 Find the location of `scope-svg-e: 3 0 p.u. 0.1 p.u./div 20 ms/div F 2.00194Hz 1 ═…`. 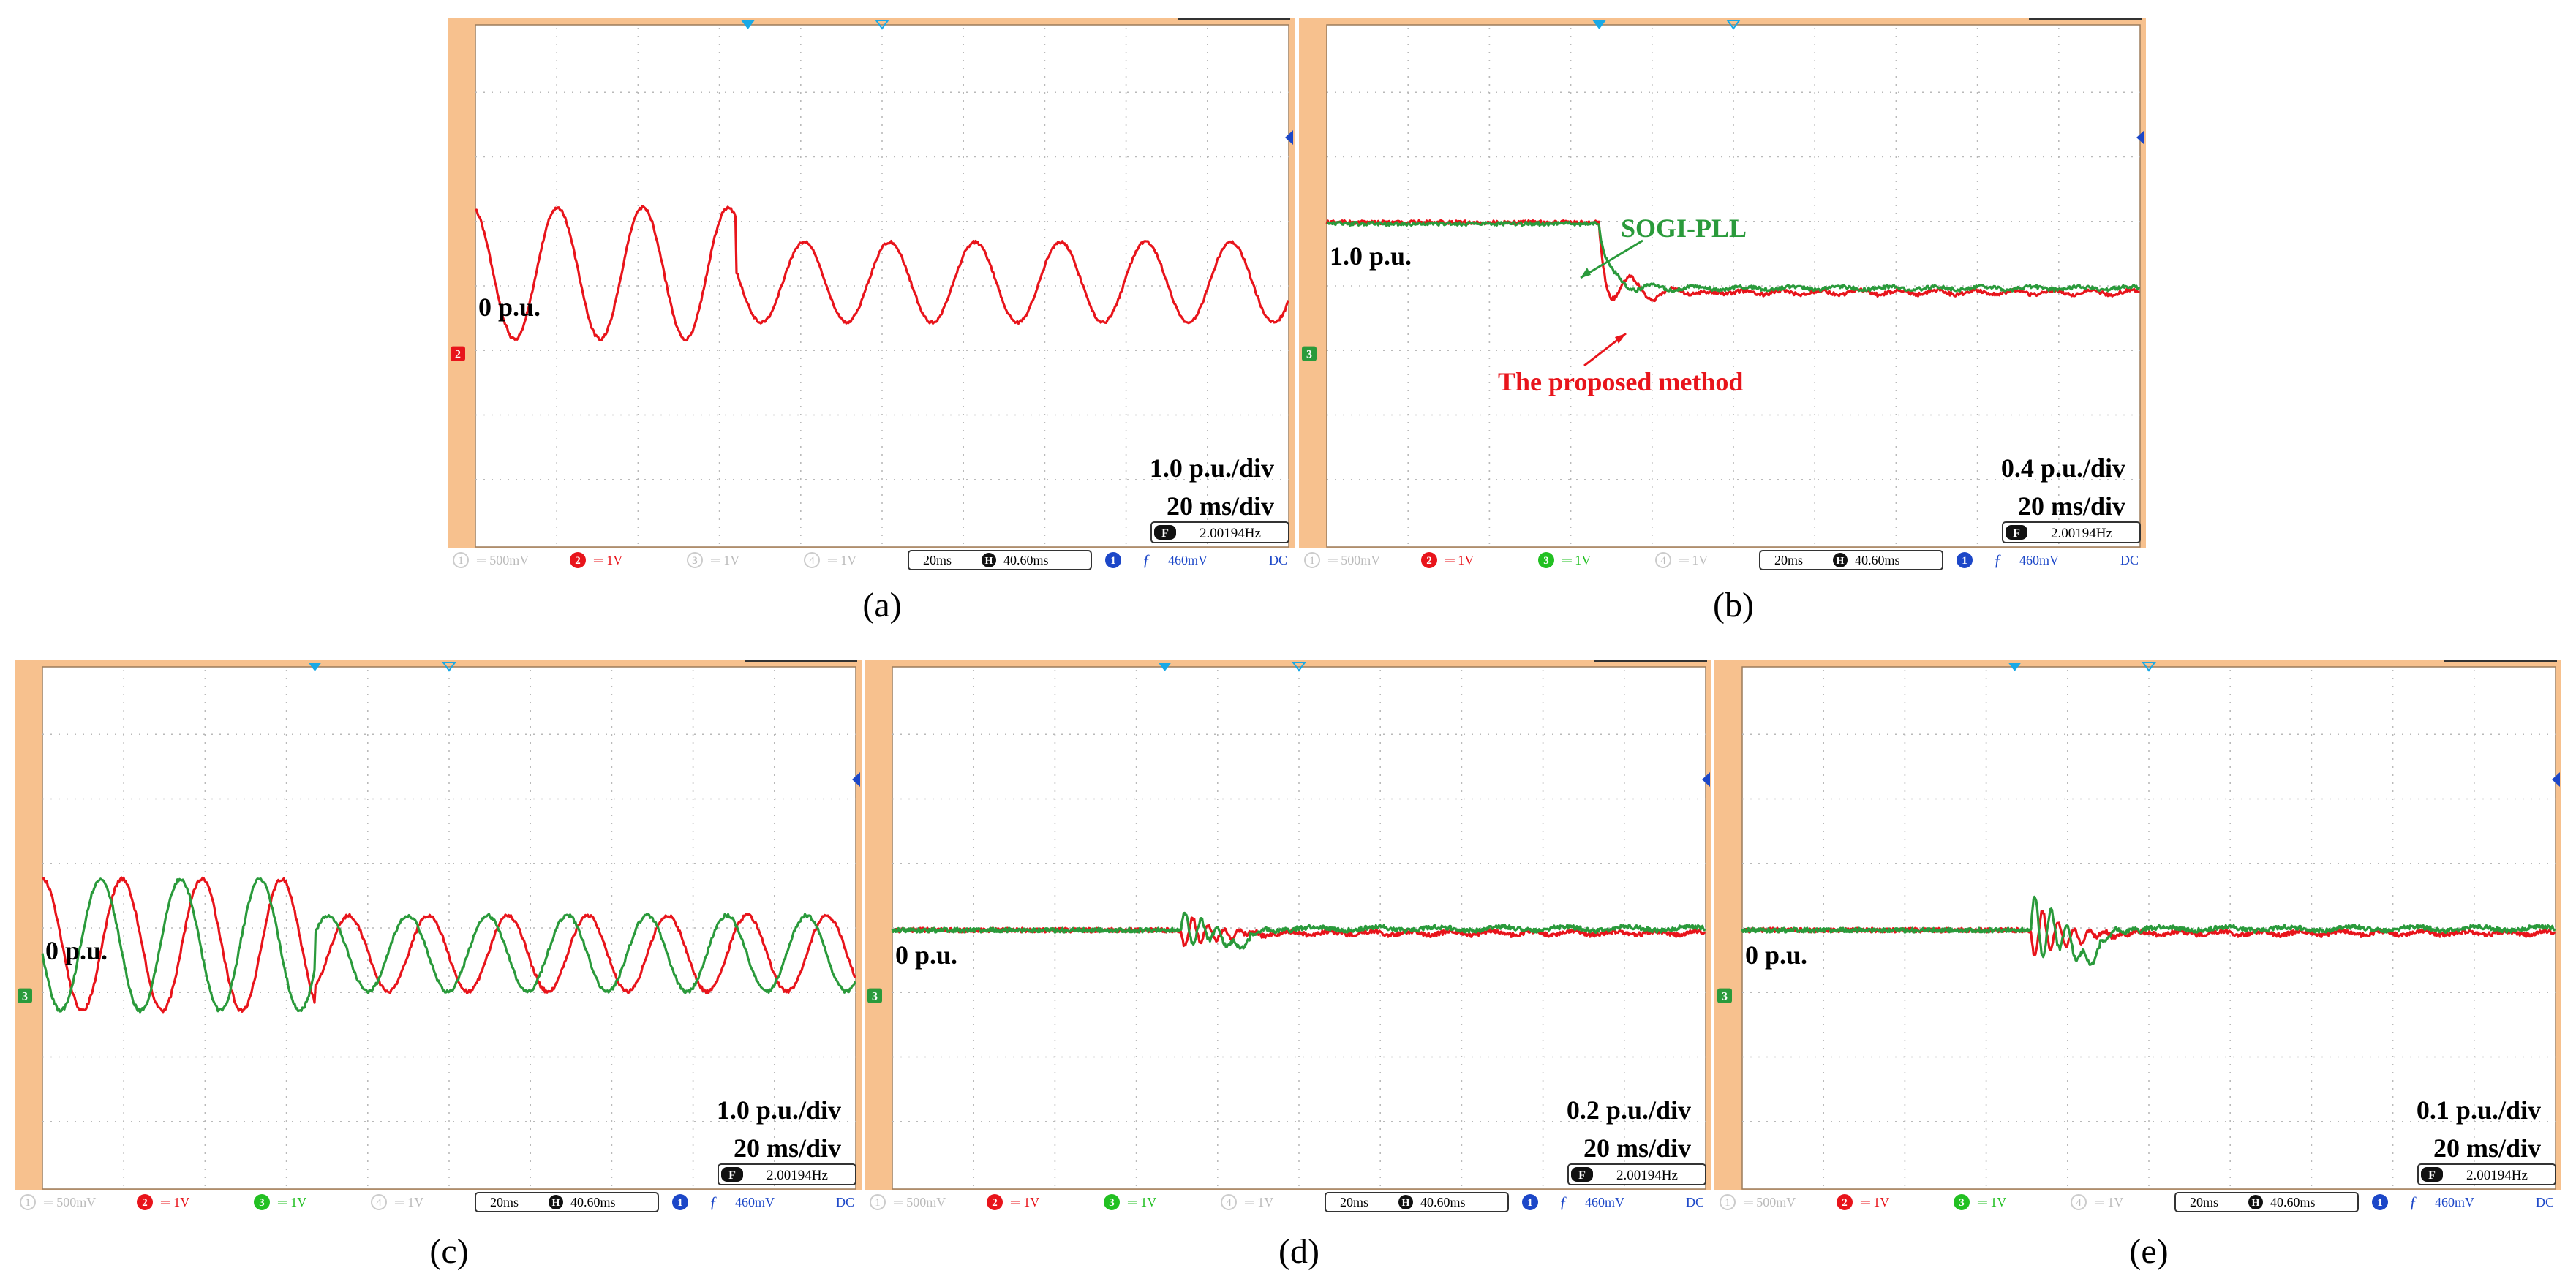

scope-svg-e: 3 0 p.u. 0.1 p.u./div 20 ms/div F 2.00194Hz 1 ═… is located at coordinates (2137, 938).